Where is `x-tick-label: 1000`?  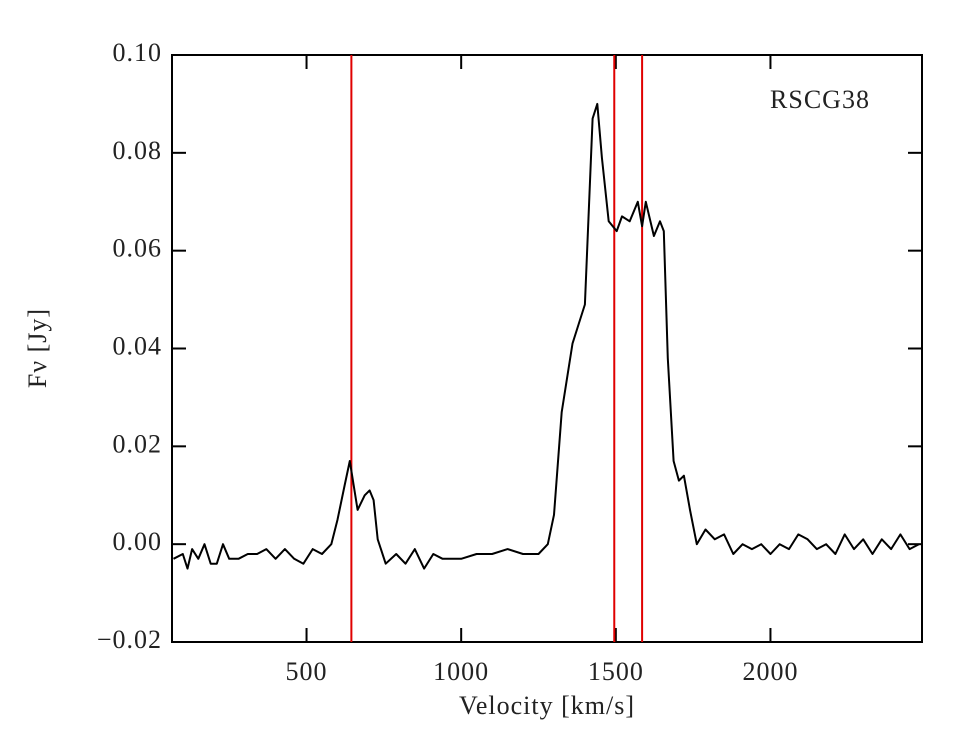 x-tick-label: 1000 is located at coordinates (461, 671).